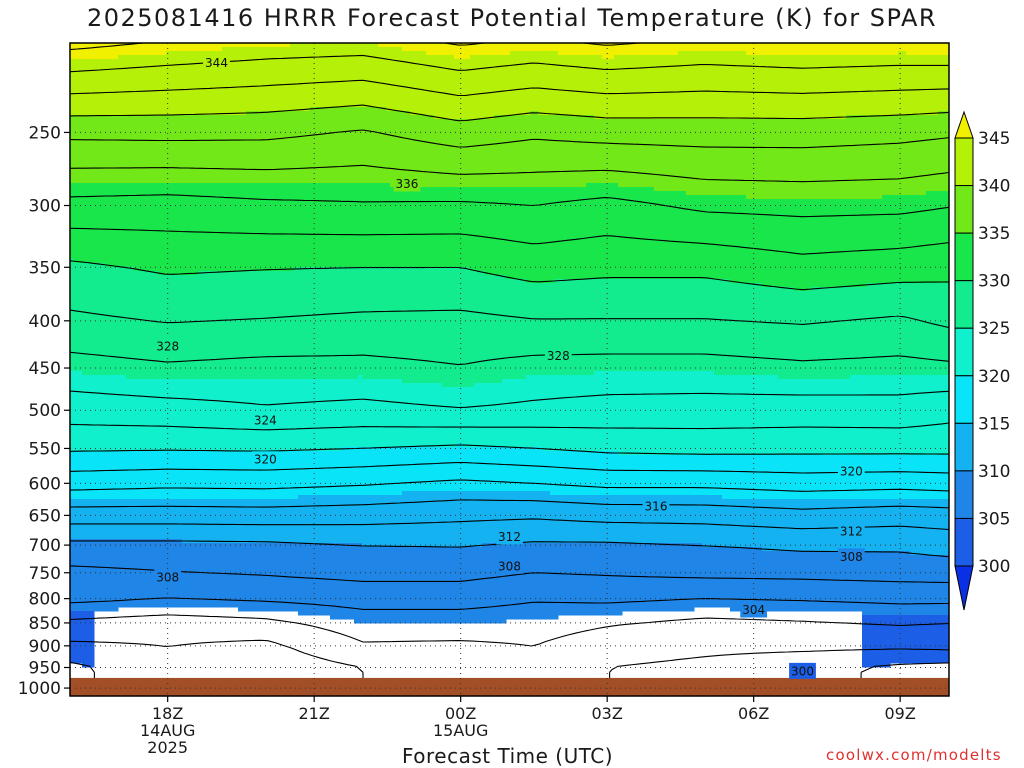 This screenshot has height=768, width=1024. Describe the element at coordinates (900, 713) in the screenshot. I see `x-tick-label-09Z: 09Z` at that location.